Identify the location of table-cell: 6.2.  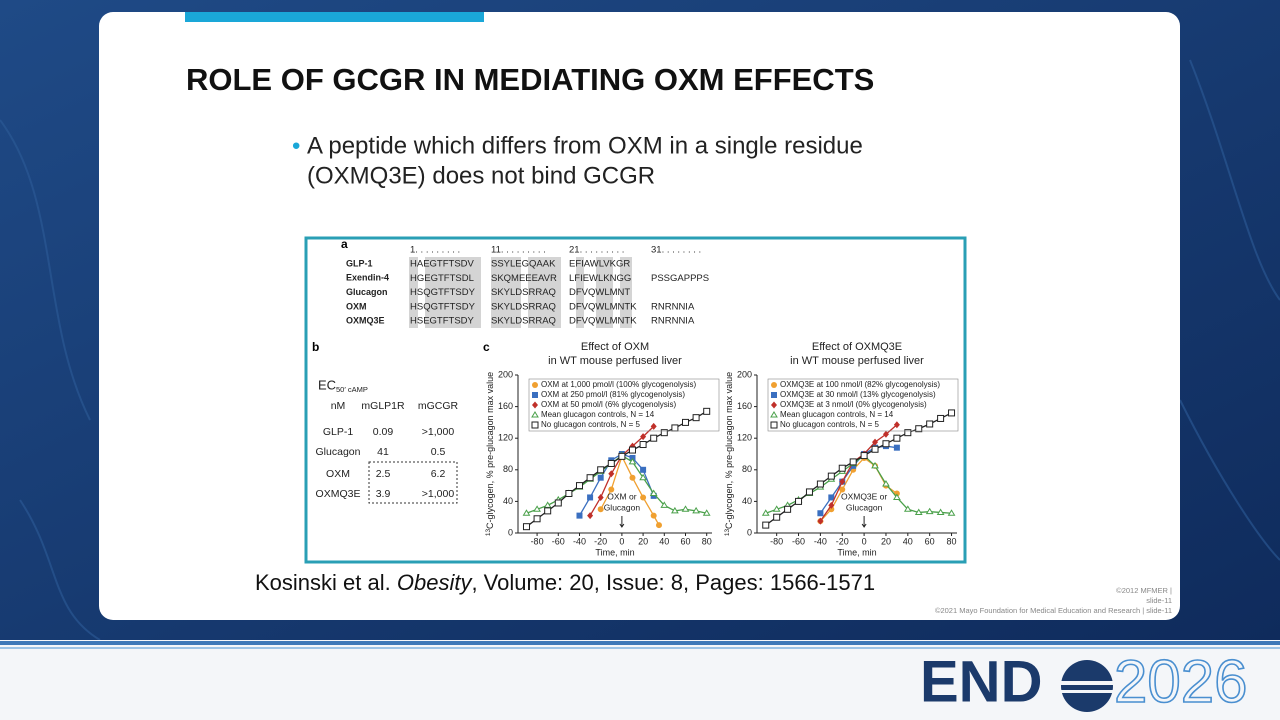
(438, 474).